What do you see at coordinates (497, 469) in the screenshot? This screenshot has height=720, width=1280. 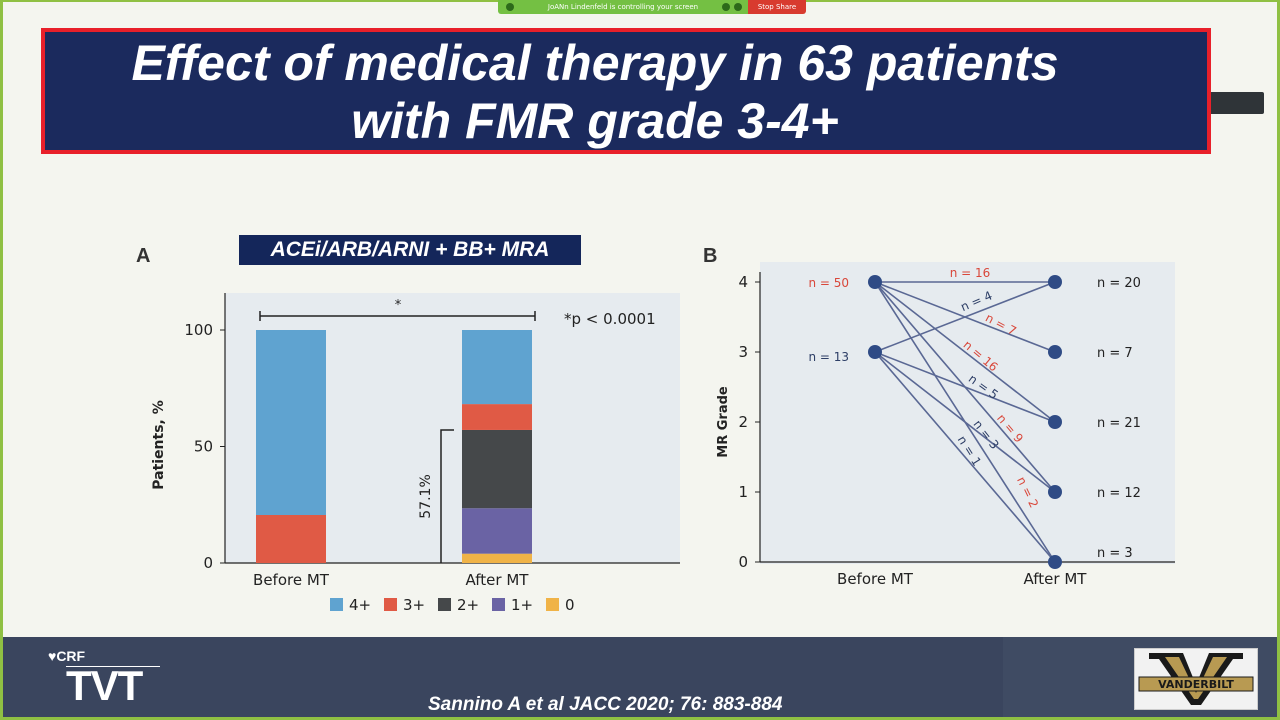 I see `bar-segment-2plus` at bounding box center [497, 469].